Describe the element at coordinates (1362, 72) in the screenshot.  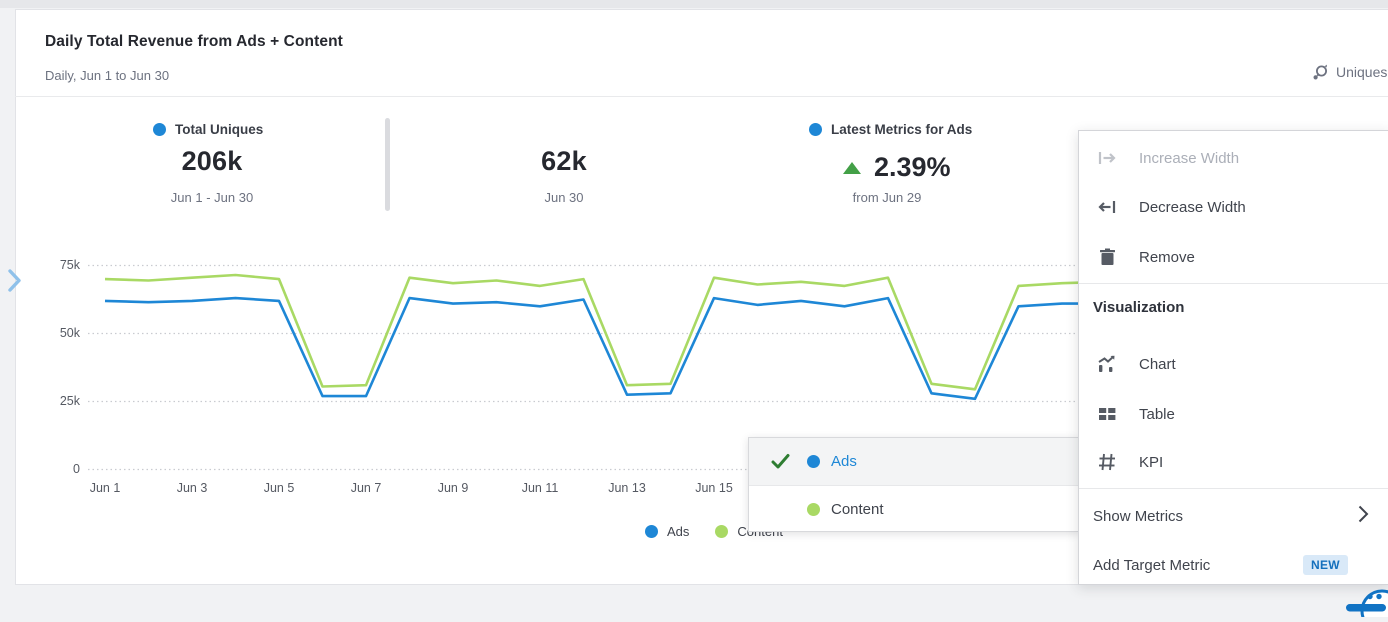
I see `uniques-label: Uniques` at that location.